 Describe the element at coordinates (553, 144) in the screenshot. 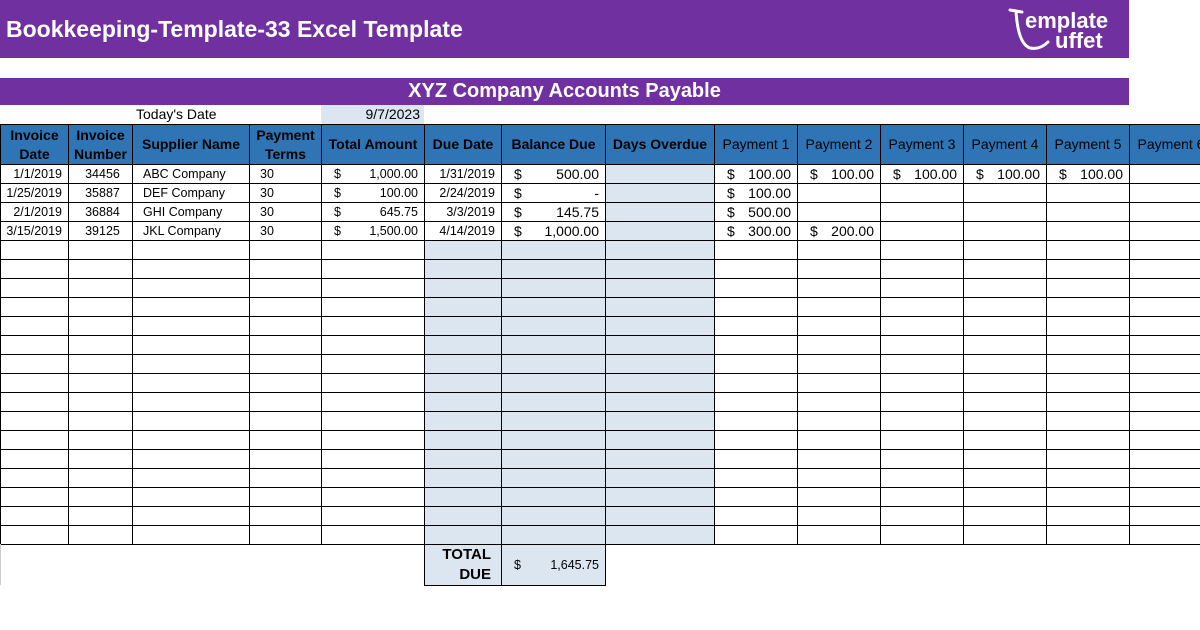

I see `column-header: Balance Due` at that location.